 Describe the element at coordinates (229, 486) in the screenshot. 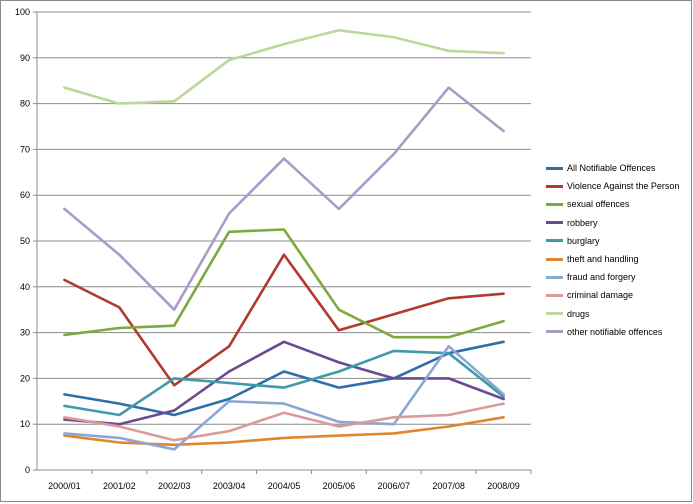

I see `x-tick-label: 2003/04` at that location.